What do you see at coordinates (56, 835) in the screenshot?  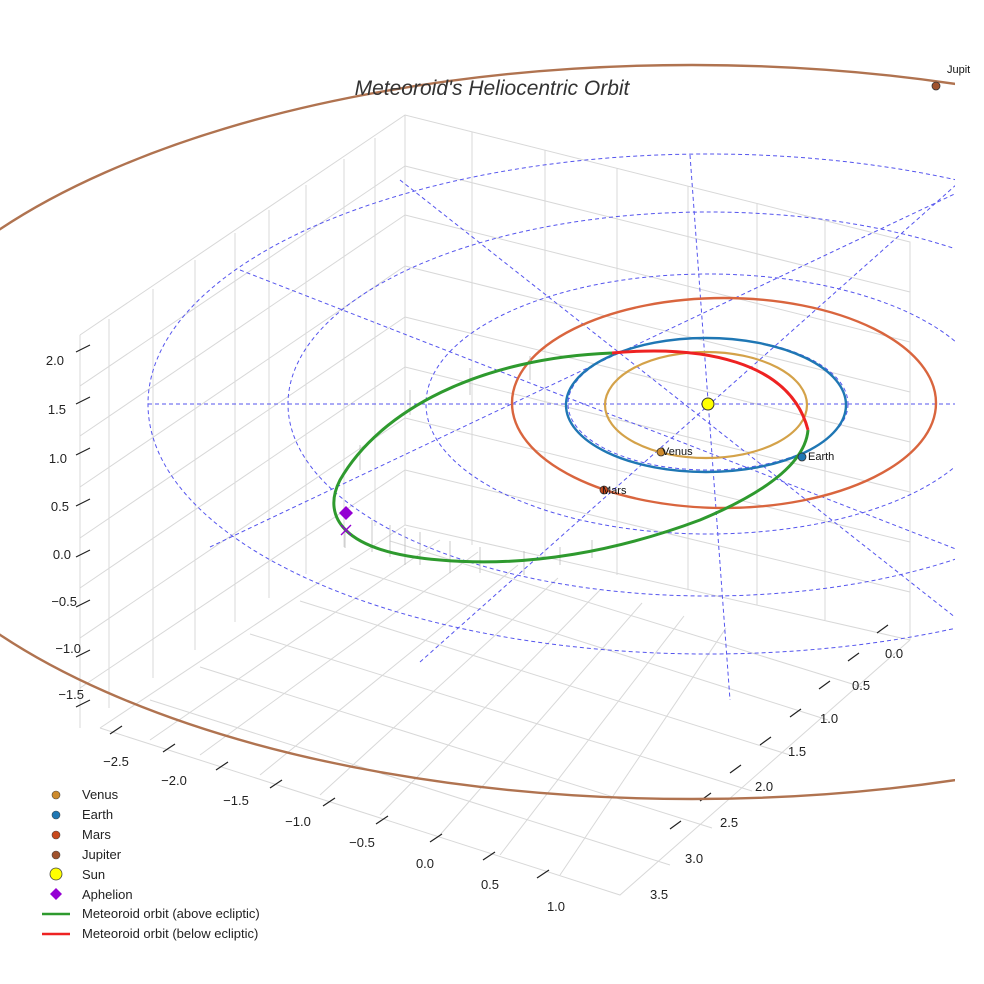 I see `legend-mars-marker` at bounding box center [56, 835].